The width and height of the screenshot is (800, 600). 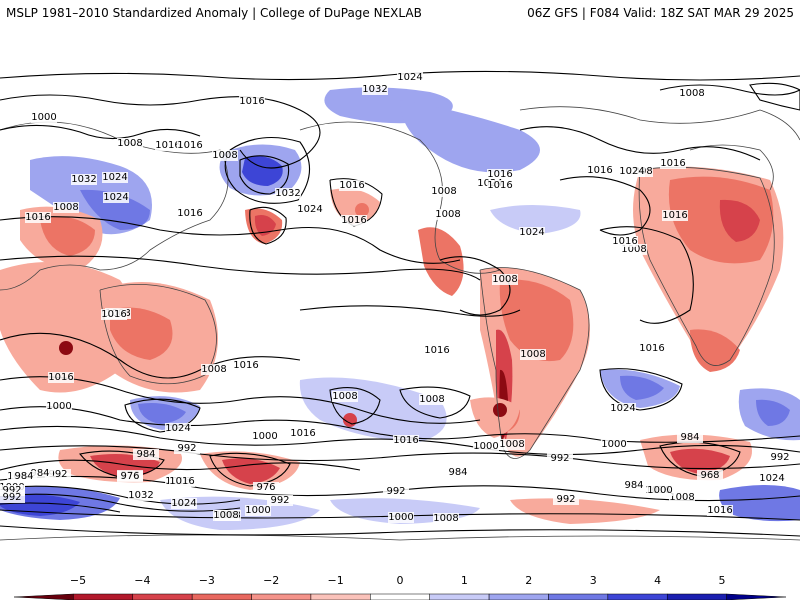 I want to click on colorbar-swatches, so click(x=400, y=596).